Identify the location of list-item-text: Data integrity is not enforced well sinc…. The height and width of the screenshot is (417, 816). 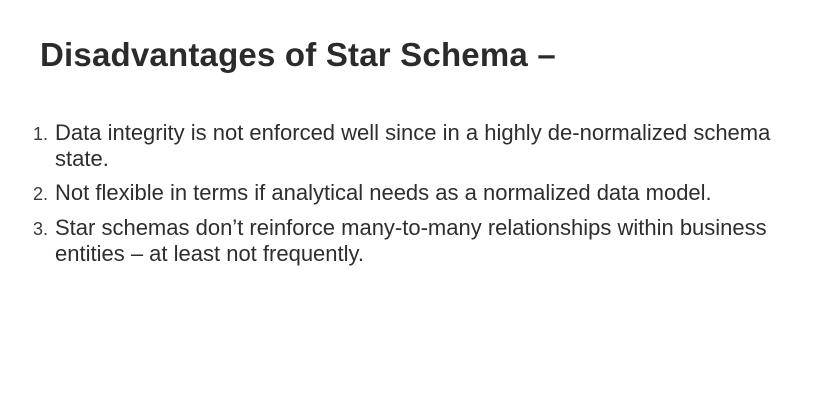
(413, 145).